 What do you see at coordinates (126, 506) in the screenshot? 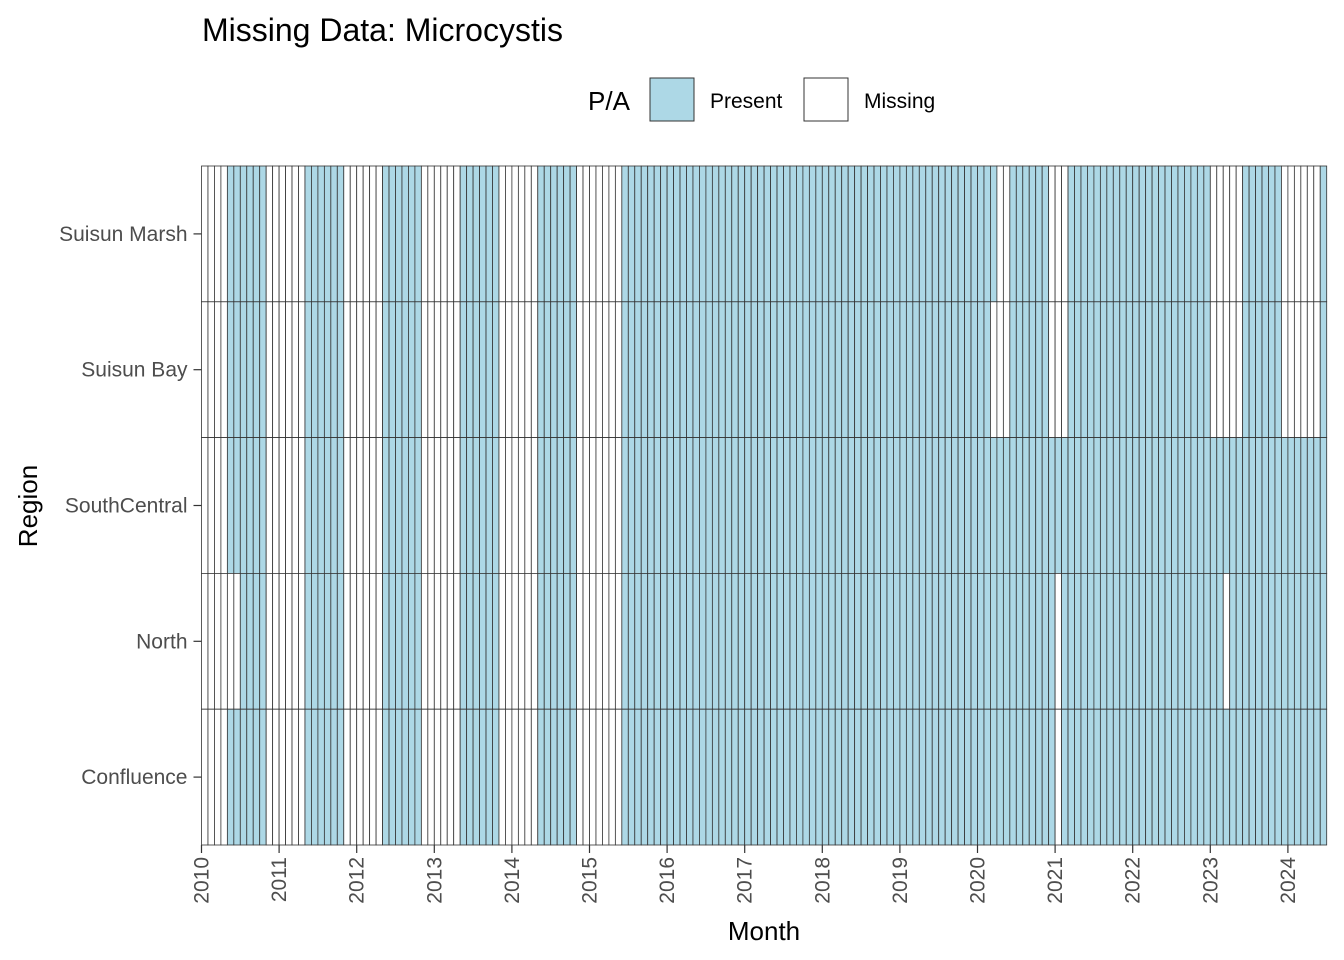
I see `y-tick-label: SouthCentral` at bounding box center [126, 506].